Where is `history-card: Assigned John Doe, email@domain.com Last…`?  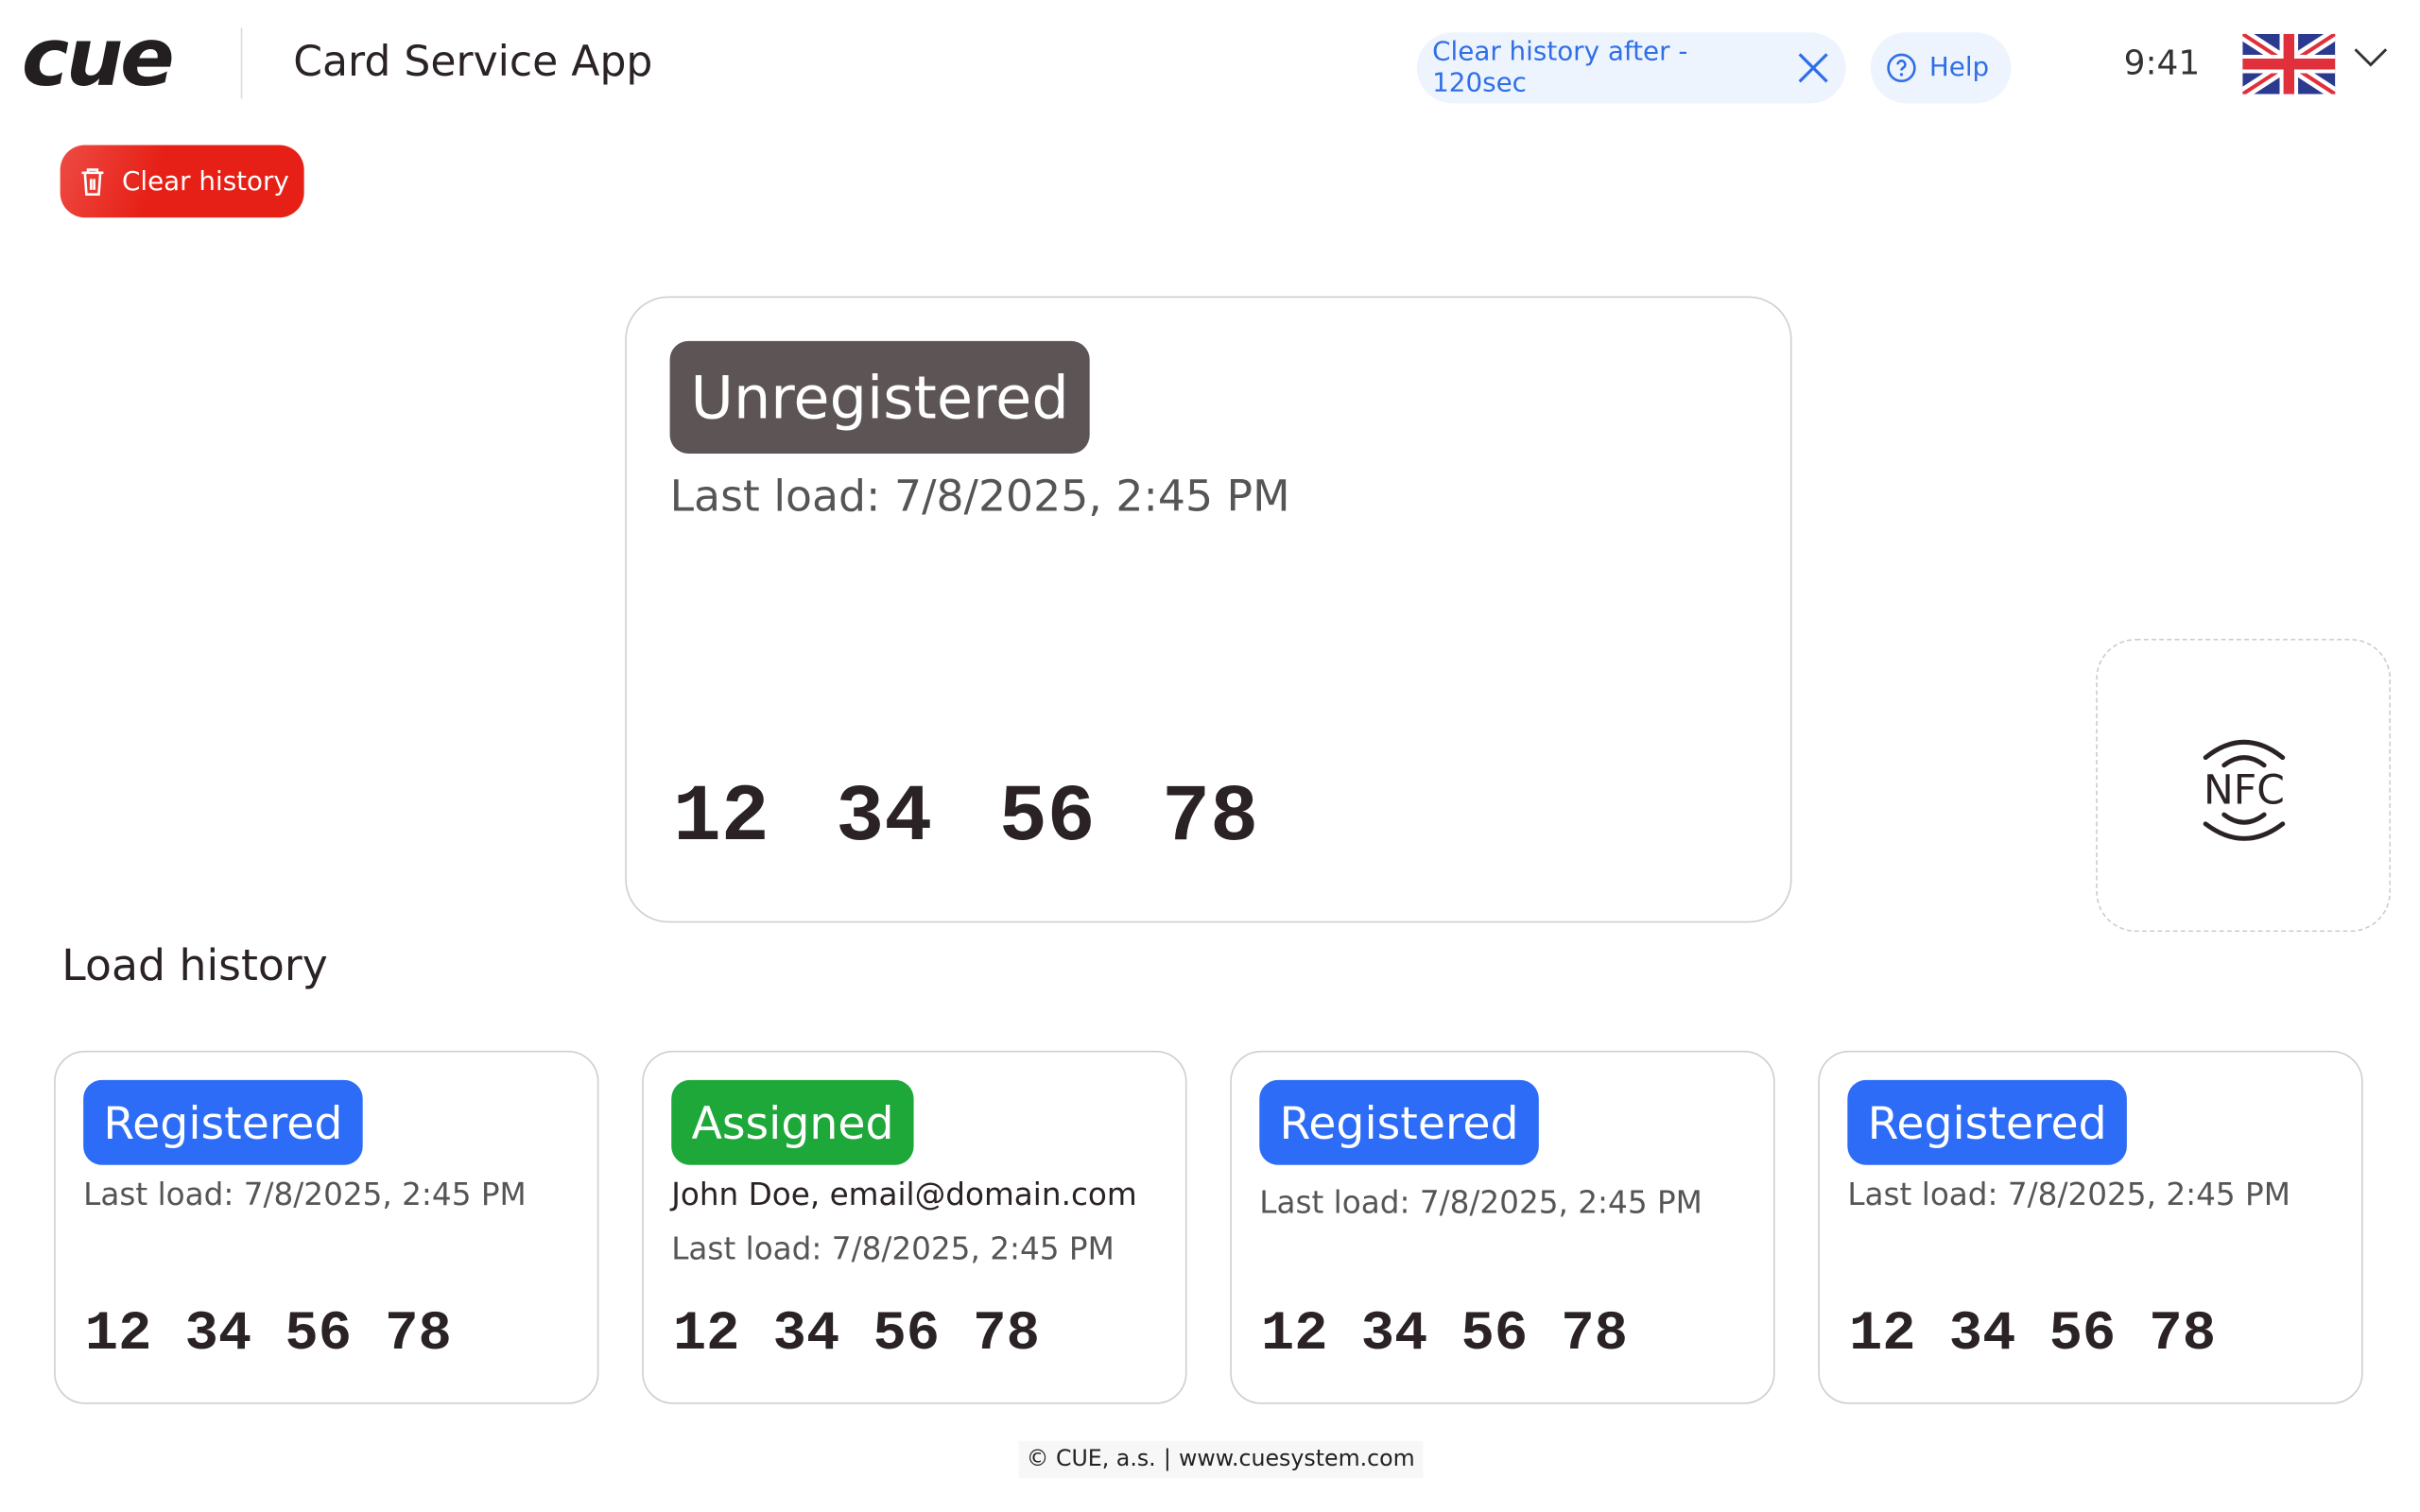 history-card: Assigned John Doe, email@domain.com Last… is located at coordinates (914, 1227).